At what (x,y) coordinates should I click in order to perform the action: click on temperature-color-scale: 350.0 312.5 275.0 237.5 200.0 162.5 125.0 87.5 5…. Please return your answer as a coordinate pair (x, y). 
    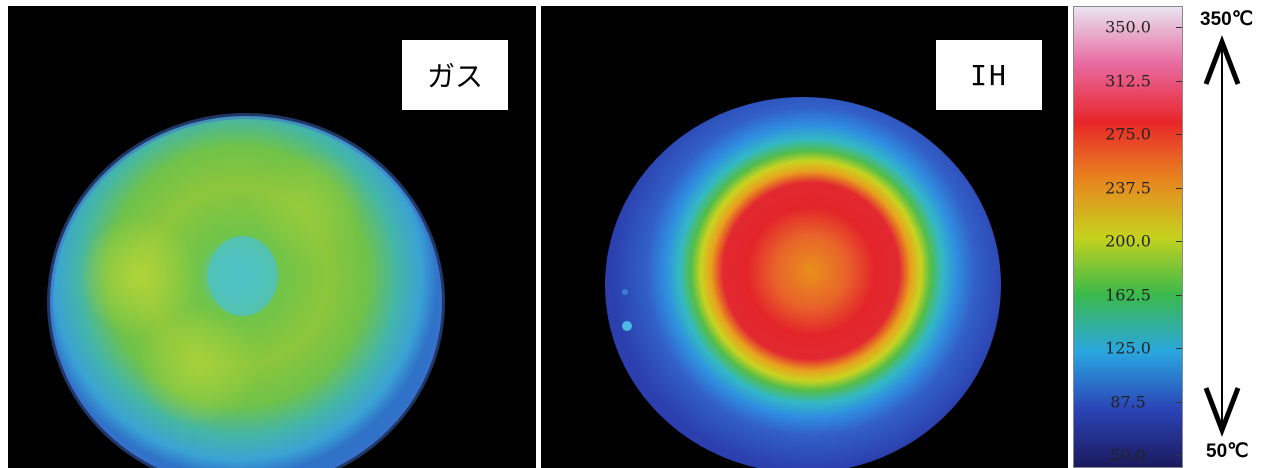
    Looking at the image, I should click on (1128, 237).